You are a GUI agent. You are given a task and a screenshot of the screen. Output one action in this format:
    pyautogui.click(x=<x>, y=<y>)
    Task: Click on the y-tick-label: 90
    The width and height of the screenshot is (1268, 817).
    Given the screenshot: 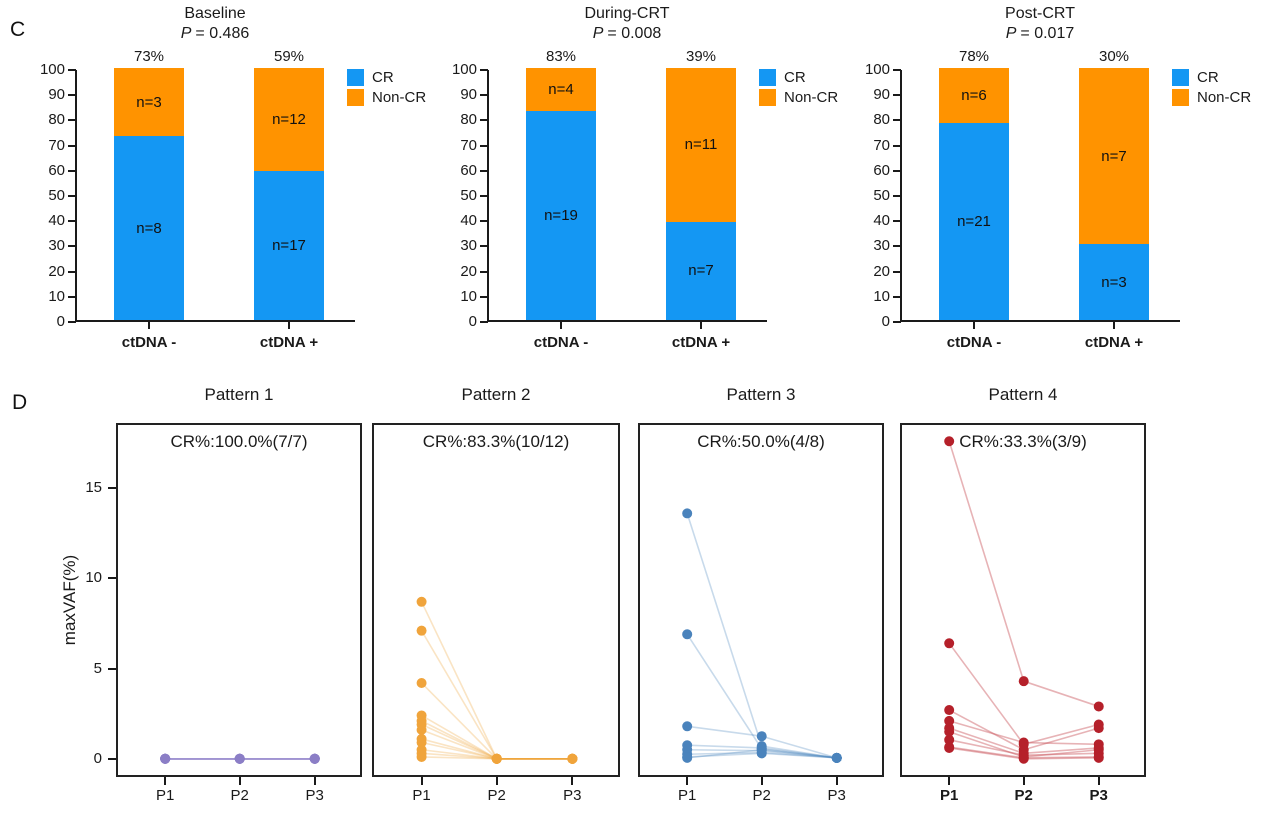 What is the action you would take?
    pyautogui.click(x=881, y=95)
    